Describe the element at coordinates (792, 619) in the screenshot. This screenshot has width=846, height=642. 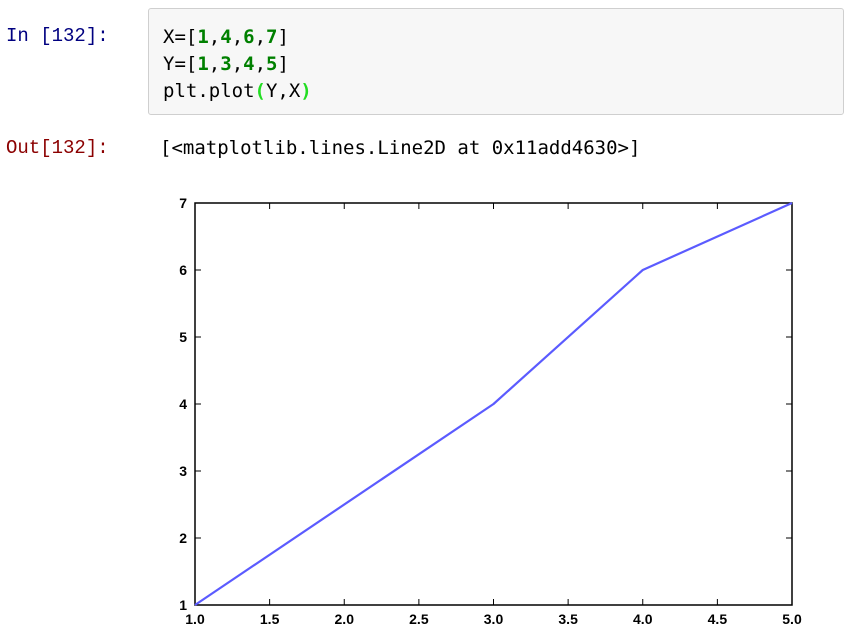
I see `x-tick-label: 5.0` at that location.